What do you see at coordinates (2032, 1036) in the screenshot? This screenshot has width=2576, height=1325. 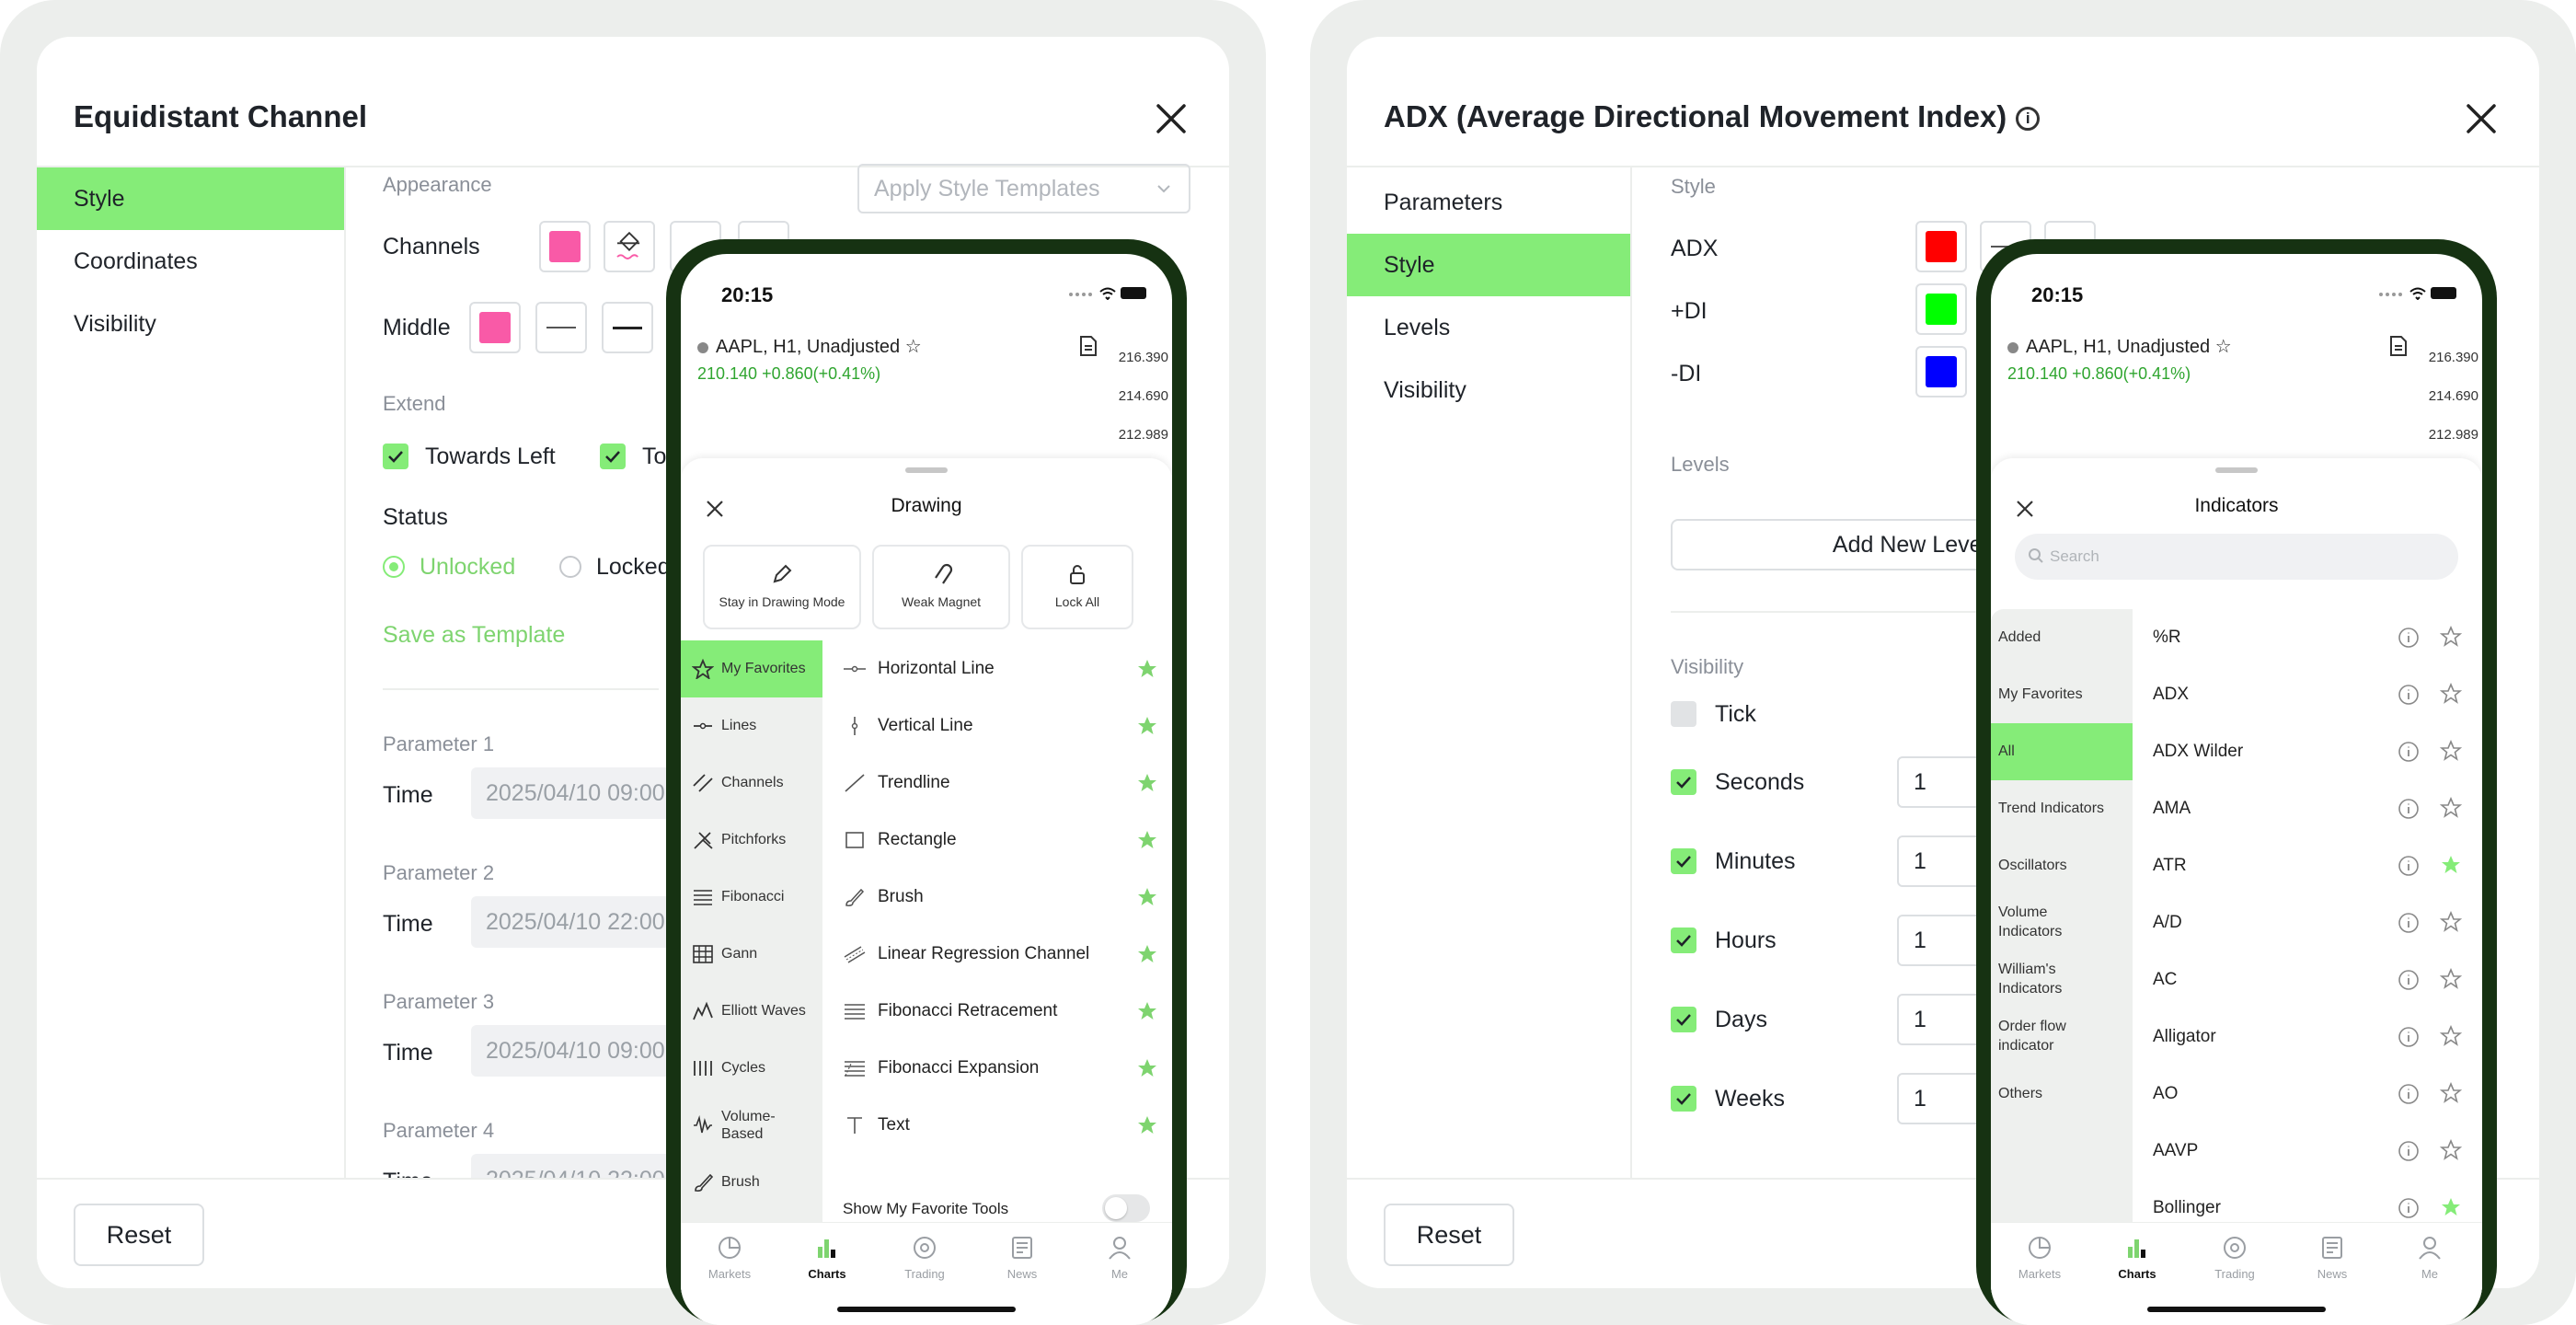 I see `category-order-flow-indicator: Order flow indicator` at bounding box center [2032, 1036].